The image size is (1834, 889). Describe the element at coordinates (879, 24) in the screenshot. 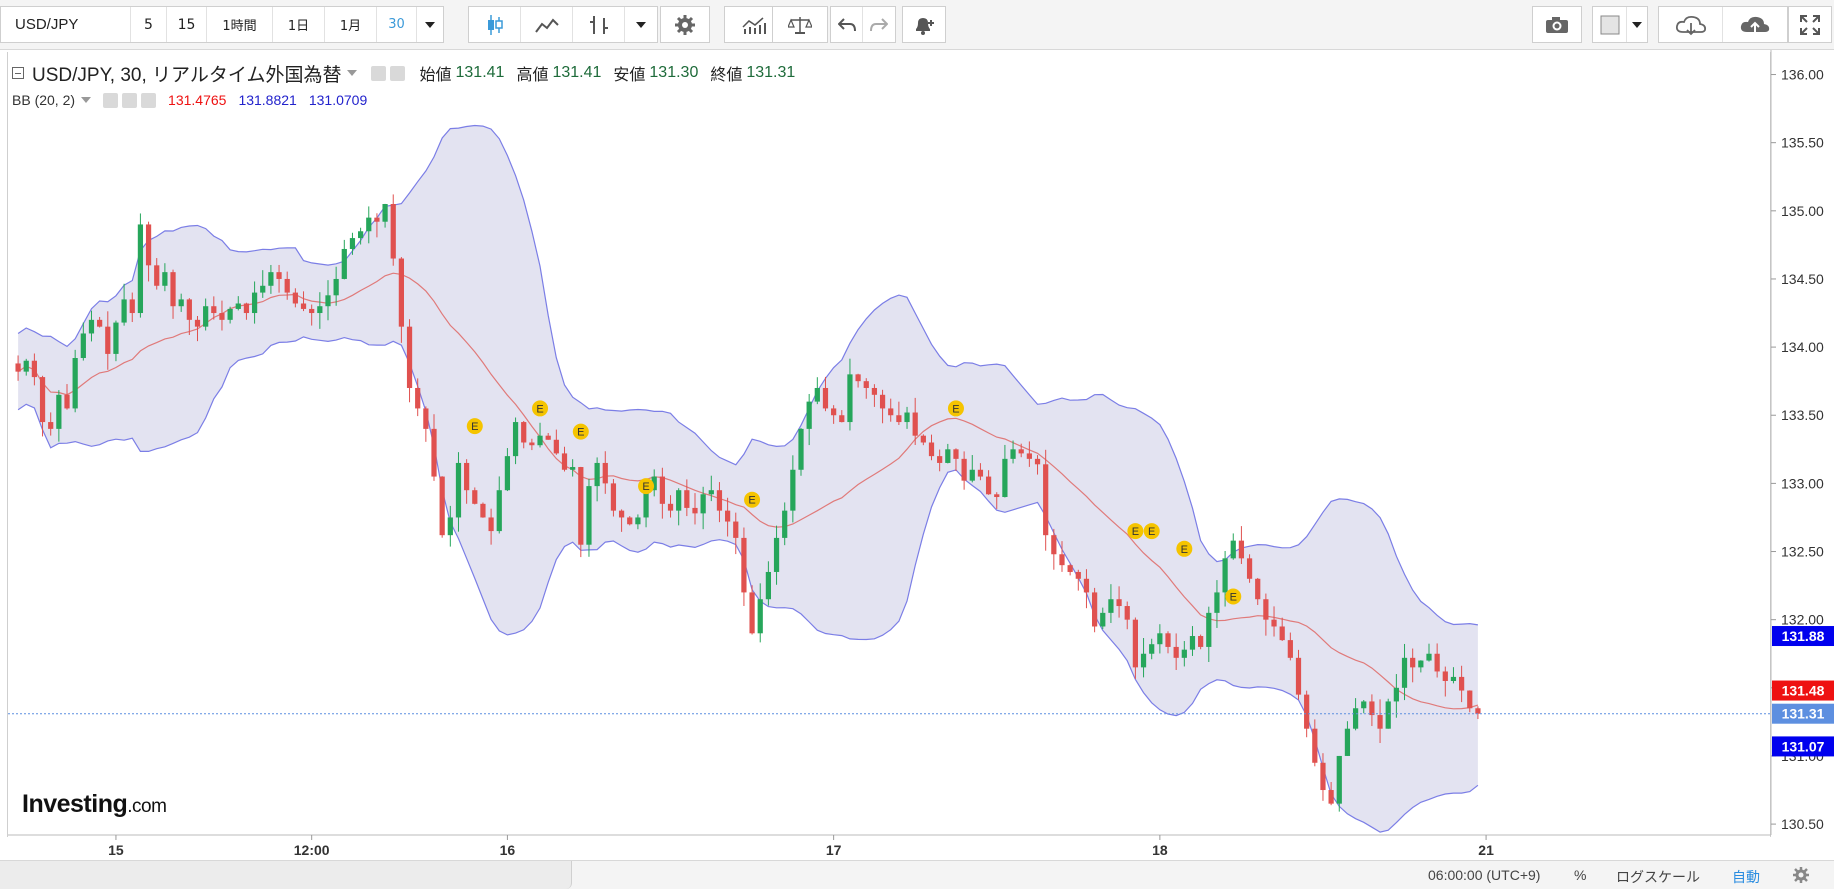

I see `redo-button` at that location.